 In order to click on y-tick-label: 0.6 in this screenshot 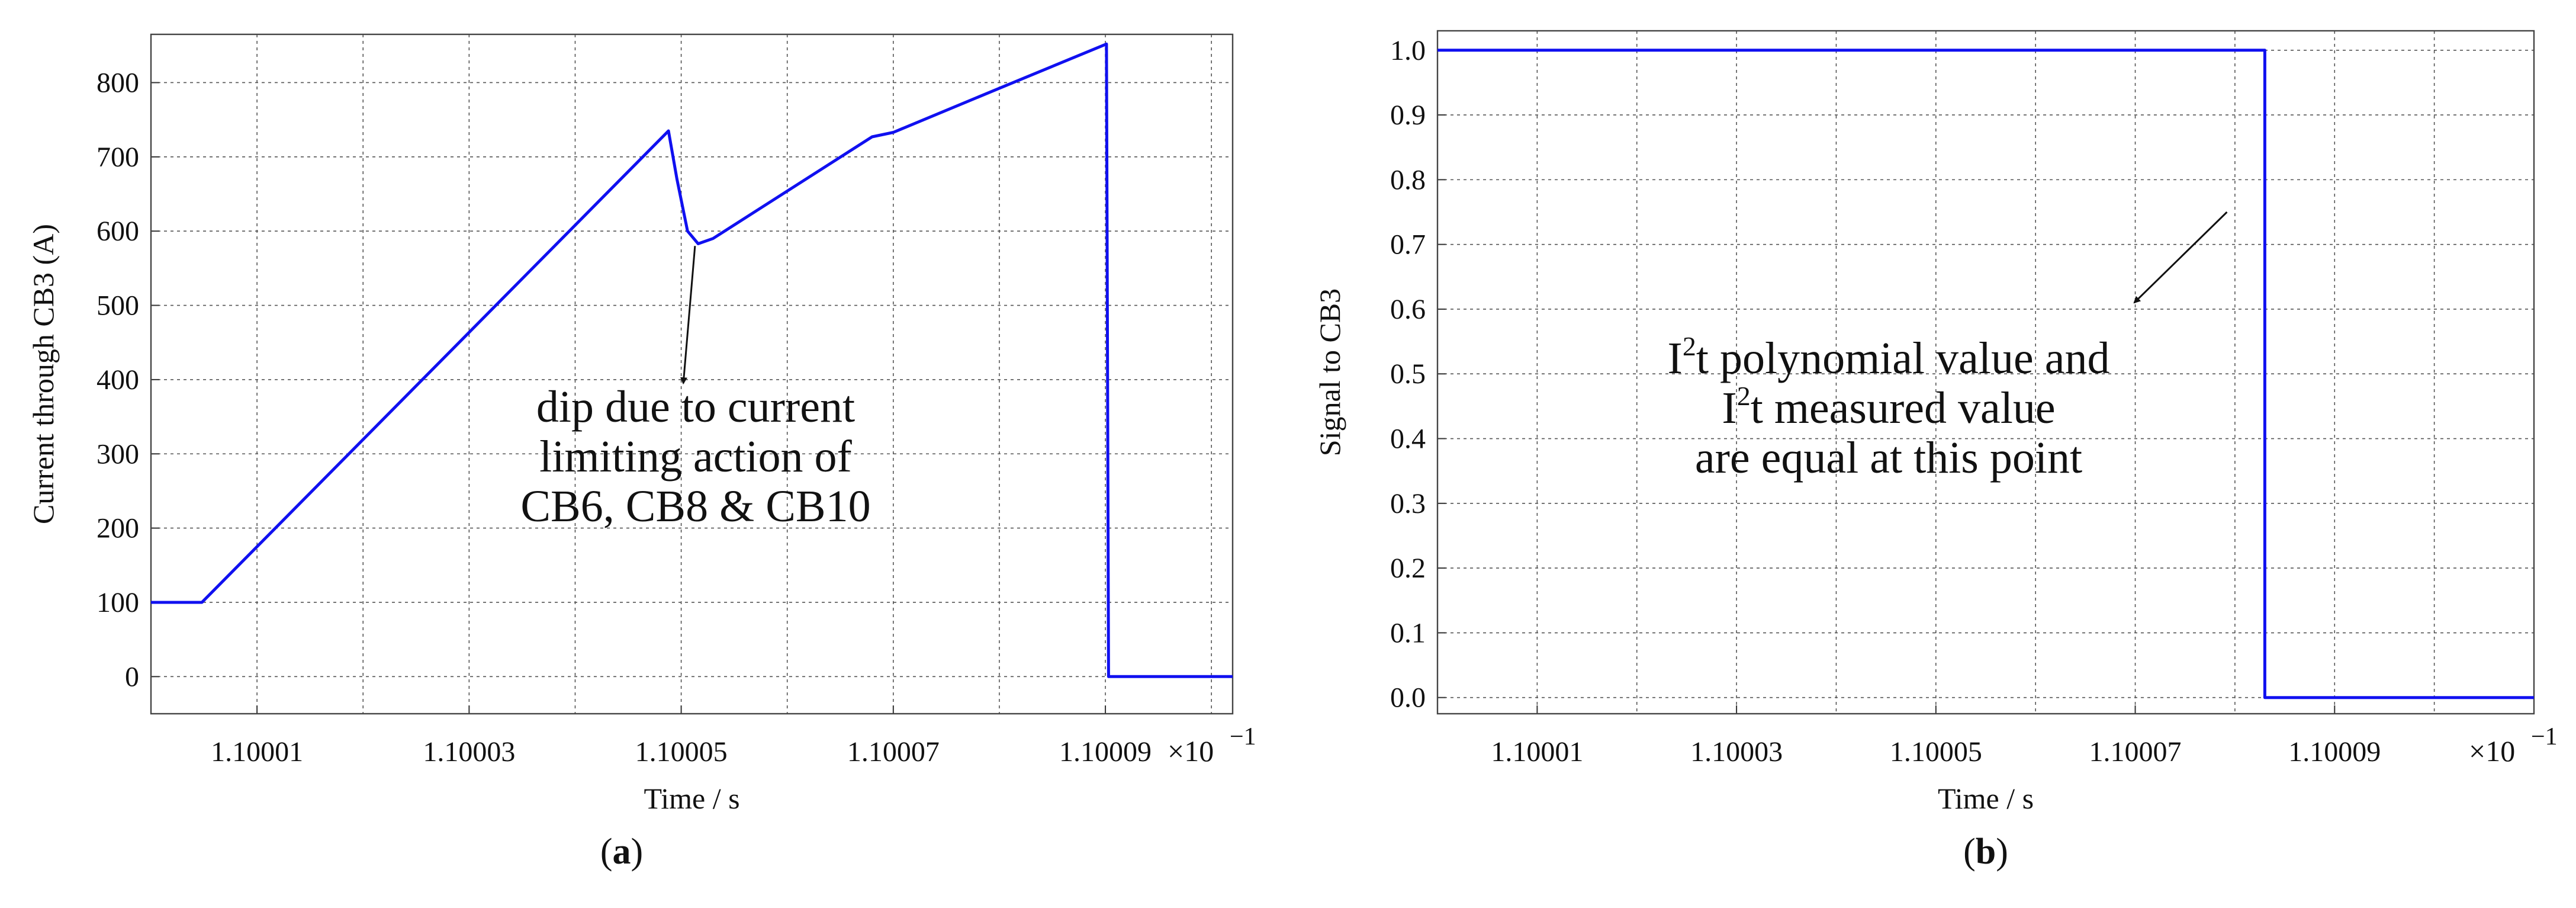, I will do `click(1408, 309)`.